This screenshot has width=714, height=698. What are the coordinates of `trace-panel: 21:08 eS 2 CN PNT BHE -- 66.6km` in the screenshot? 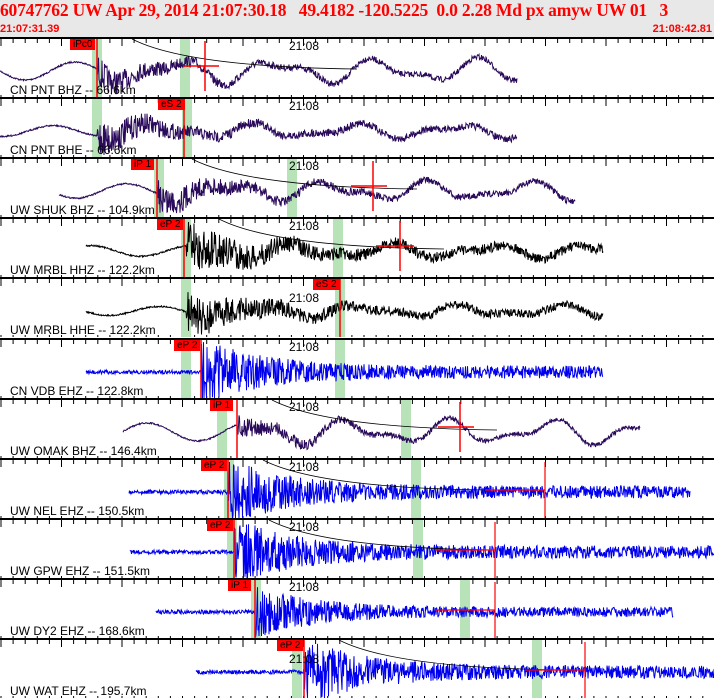 It's located at (357, 127).